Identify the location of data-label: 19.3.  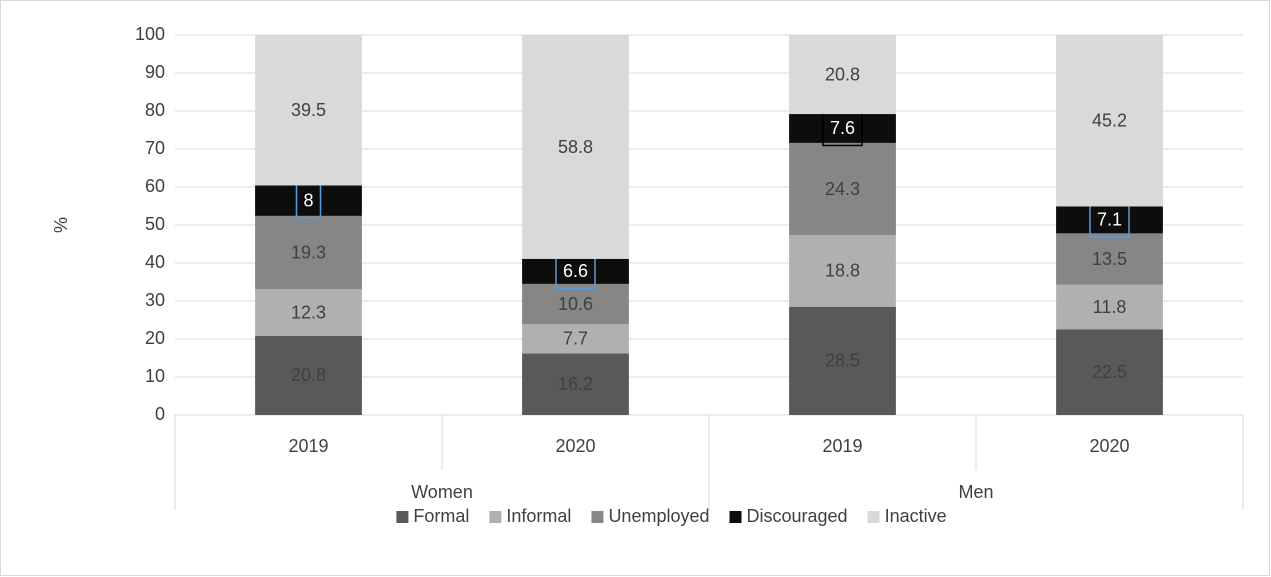
(308, 252).